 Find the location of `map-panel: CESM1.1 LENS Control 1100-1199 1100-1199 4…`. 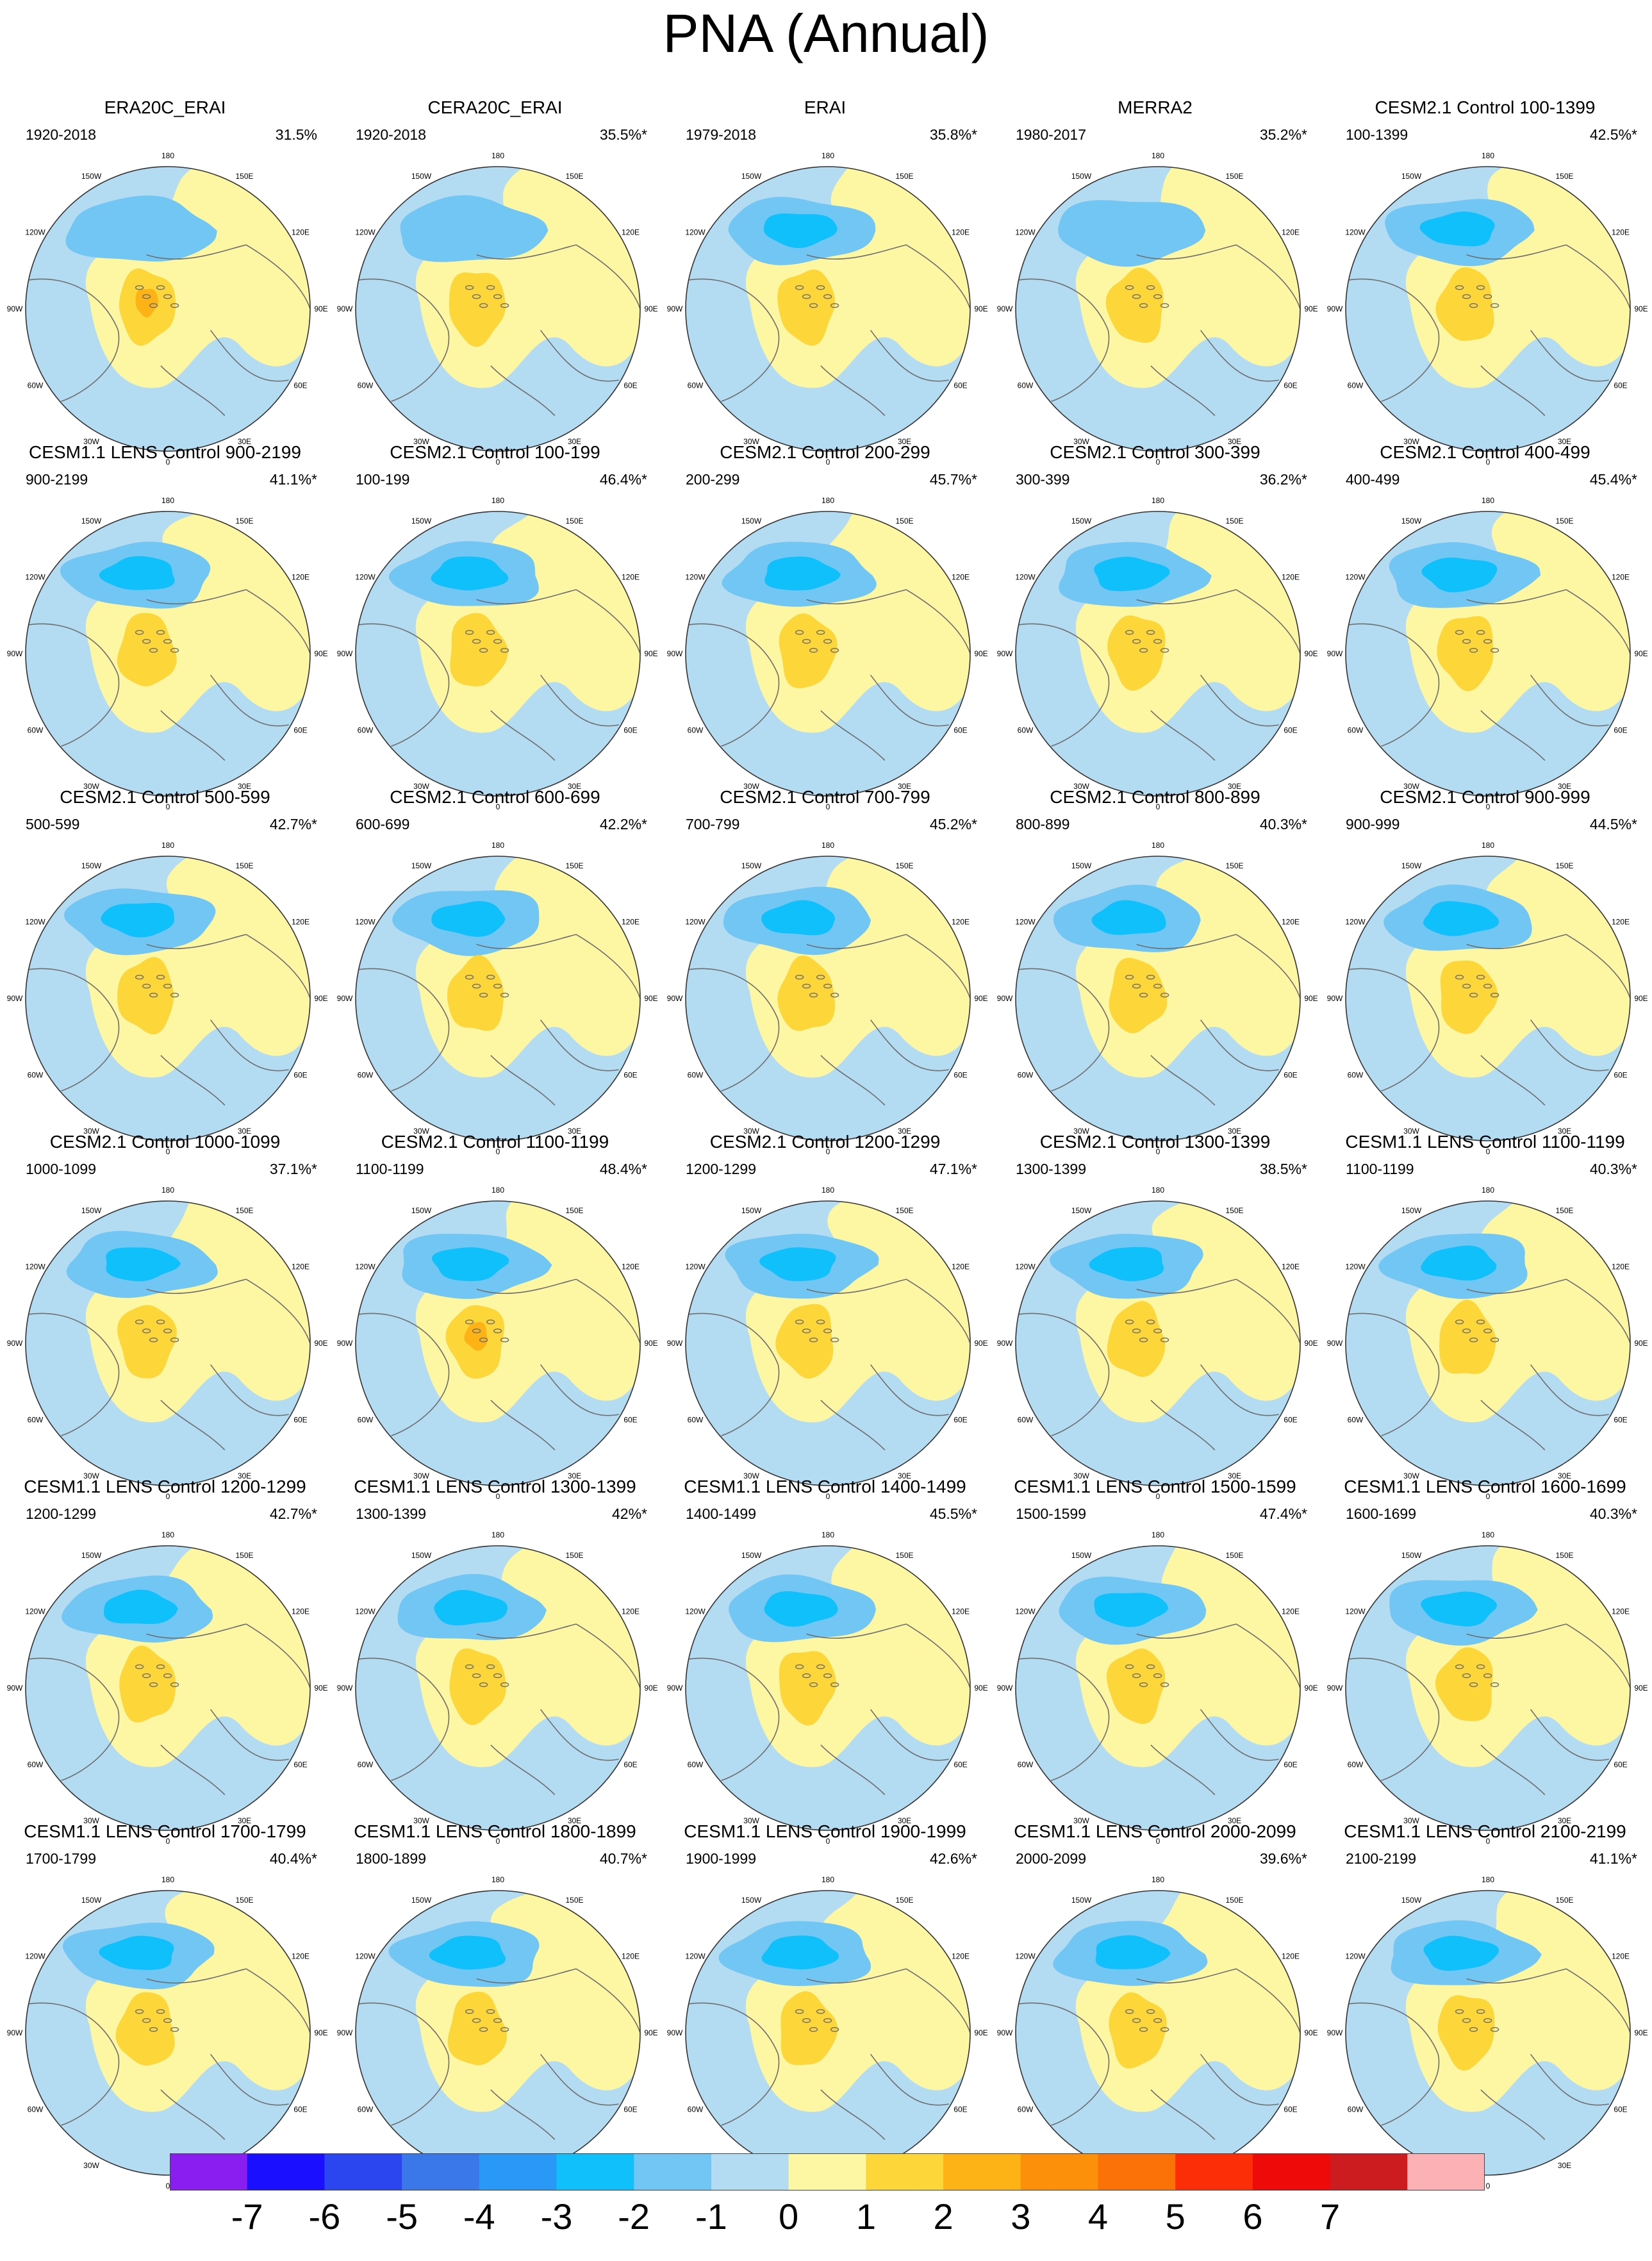

map-panel: CESM1.1 LENS Control 1100-1199 1100-1199 4… is located at coordinates (1485, 1317).